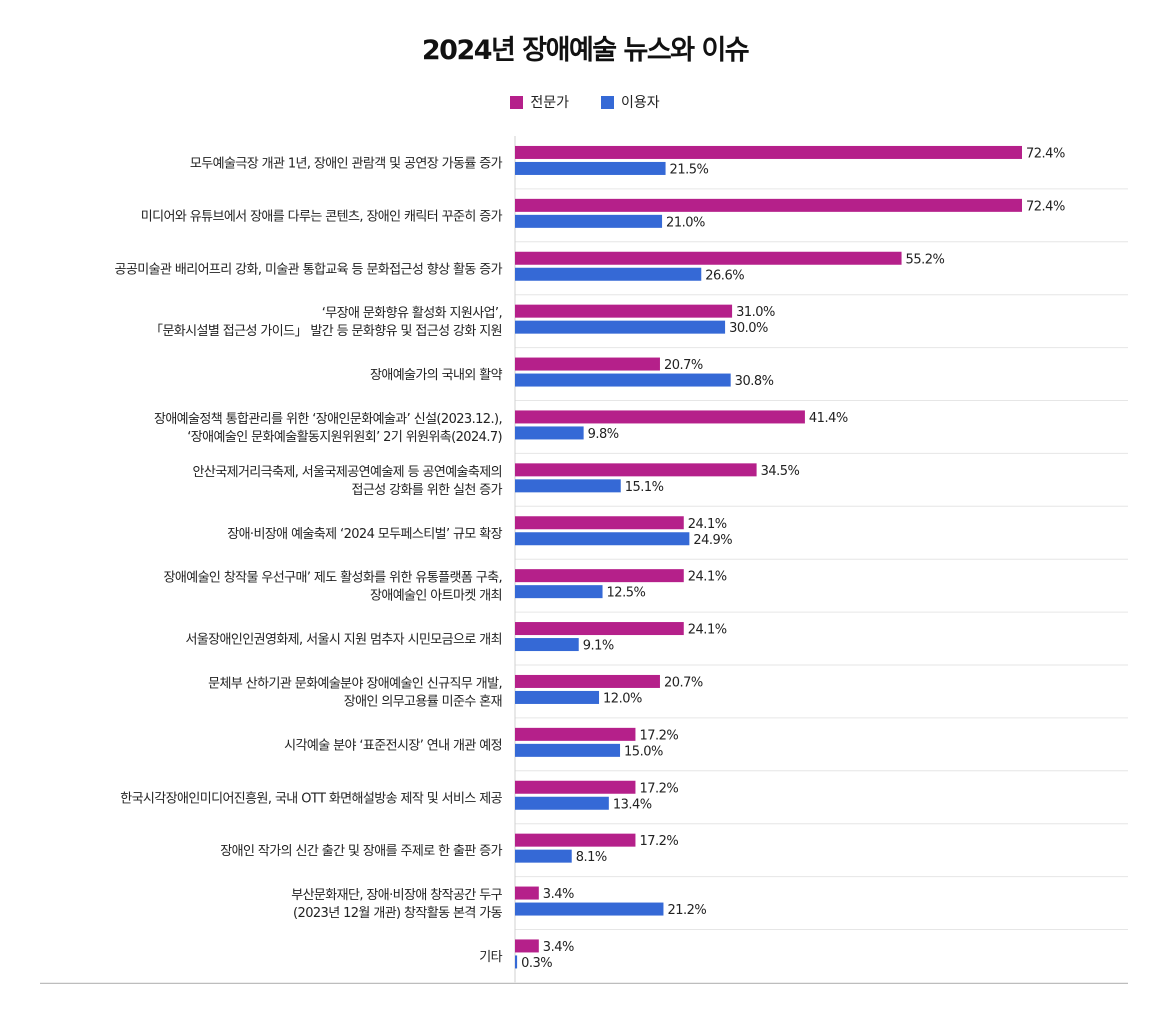 This screenshot has height=1020, width=1170. I want to click on value-label-user: 30.0%, so click(748, 328).